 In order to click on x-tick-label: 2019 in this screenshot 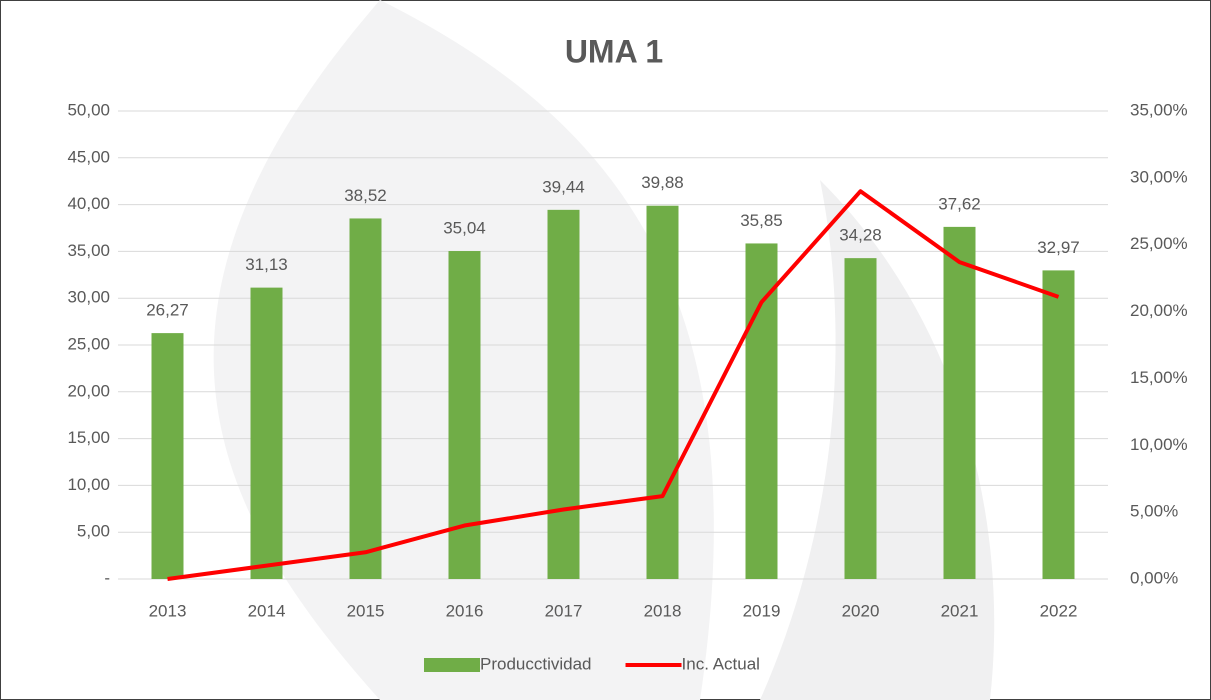, I will do `click(762, 610)`.